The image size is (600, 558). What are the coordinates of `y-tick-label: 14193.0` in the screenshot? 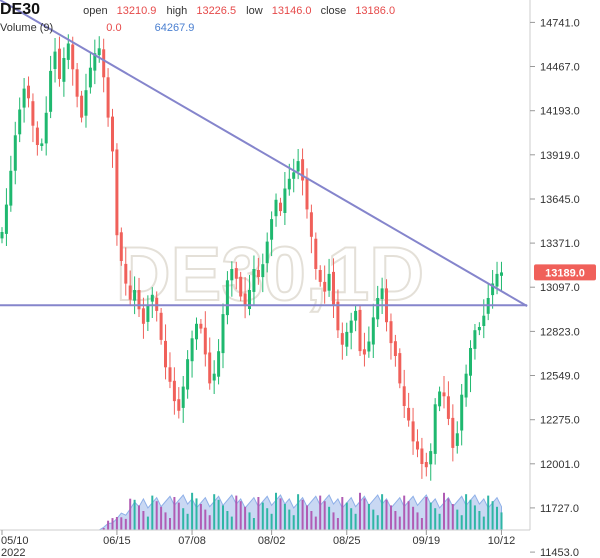 It's located at (560, 112).